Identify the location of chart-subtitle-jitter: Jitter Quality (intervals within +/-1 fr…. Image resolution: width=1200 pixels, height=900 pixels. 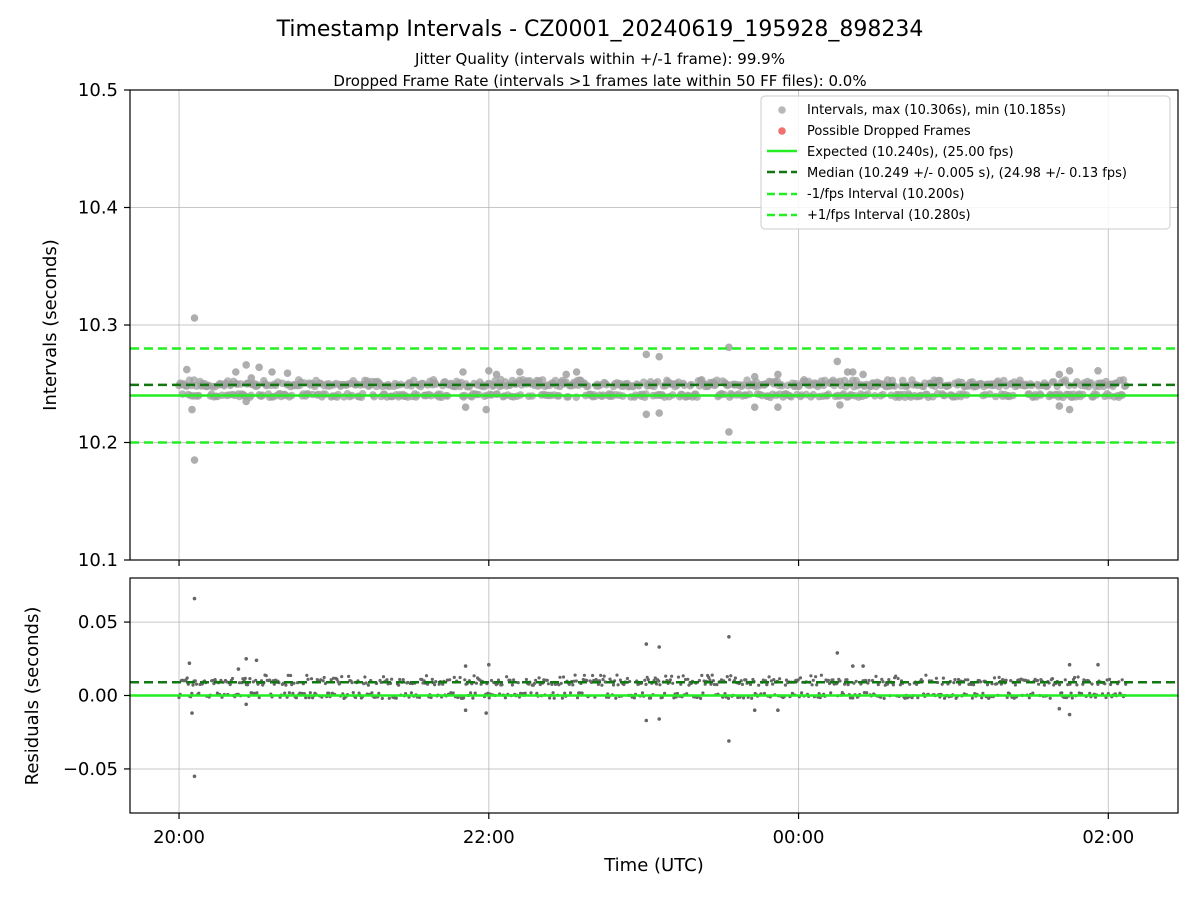
(599, 59).